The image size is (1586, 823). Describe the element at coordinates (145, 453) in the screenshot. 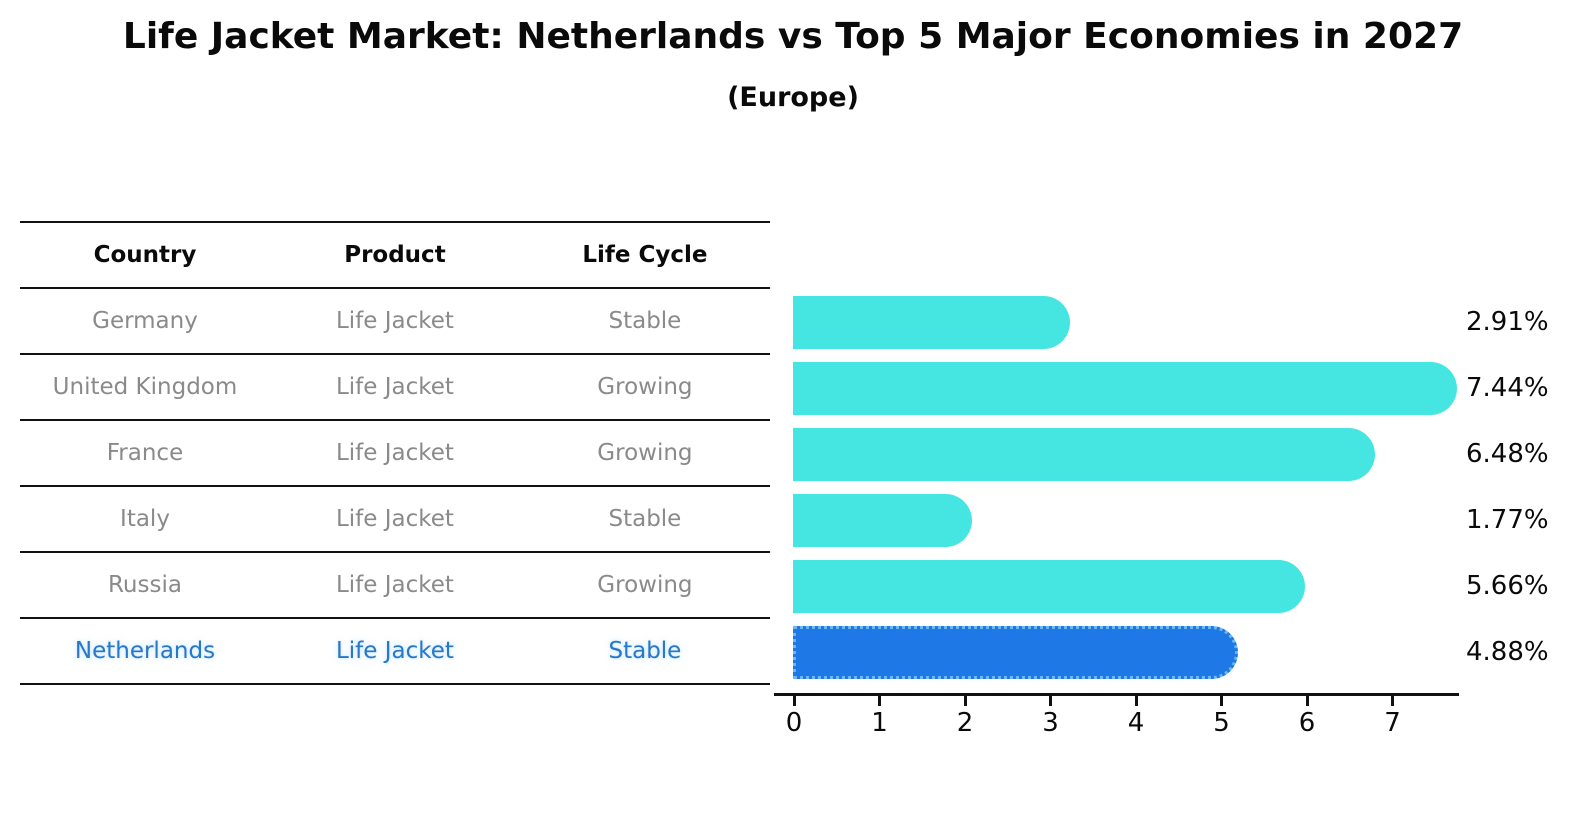

I see `cell-country: France` at that location.